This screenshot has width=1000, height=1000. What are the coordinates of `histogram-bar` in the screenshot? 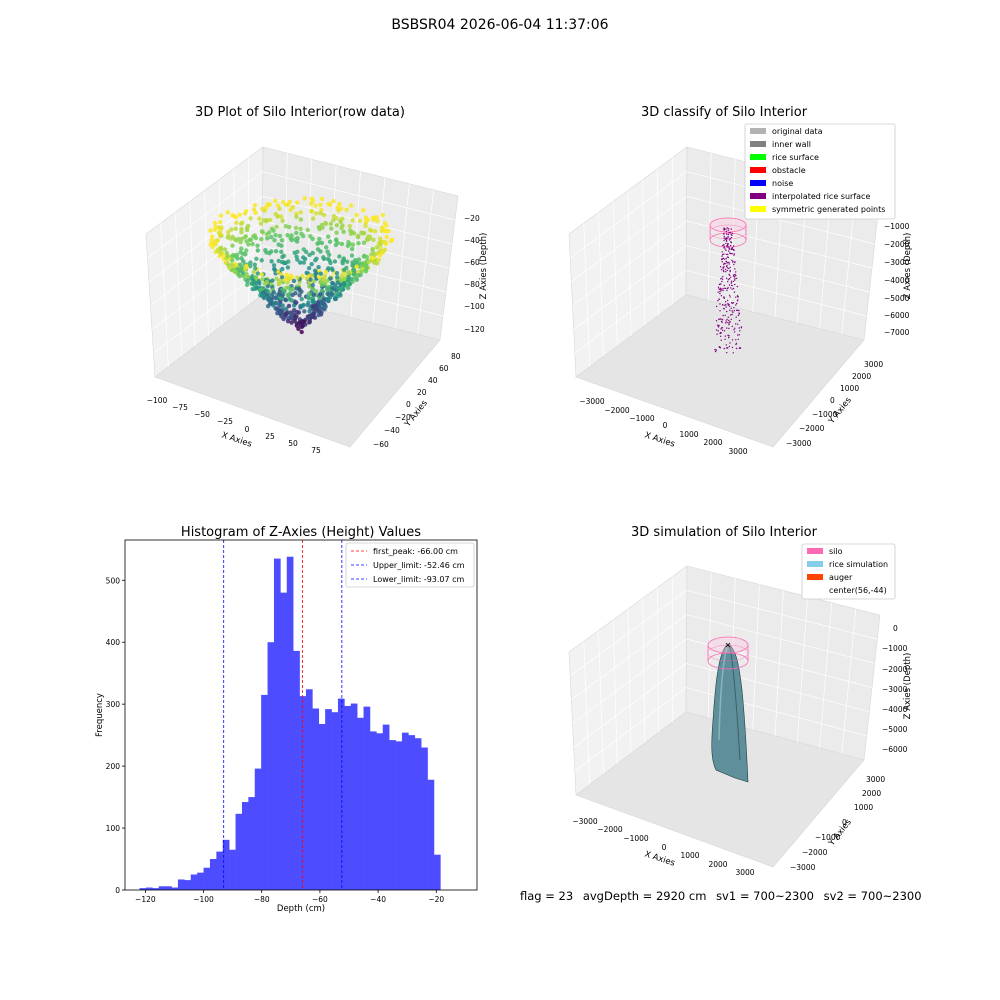 It's located at (392, 815).